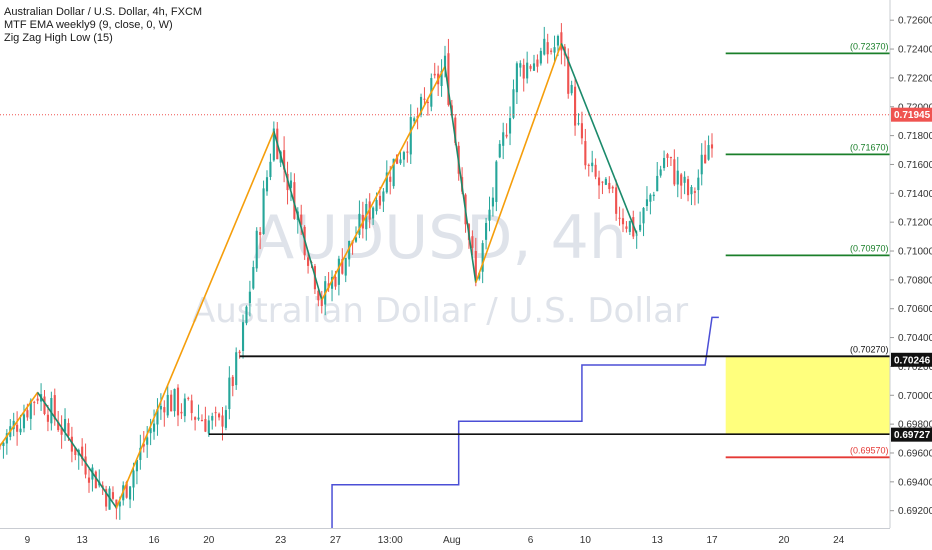 The width and height of the screenshot is (932, 550). Describe the element at coordinates (88, 25) in the screenshot. I see `legend-indicator-ema: MTF EMA weekly9 (9, close, 0, W)` at that location.